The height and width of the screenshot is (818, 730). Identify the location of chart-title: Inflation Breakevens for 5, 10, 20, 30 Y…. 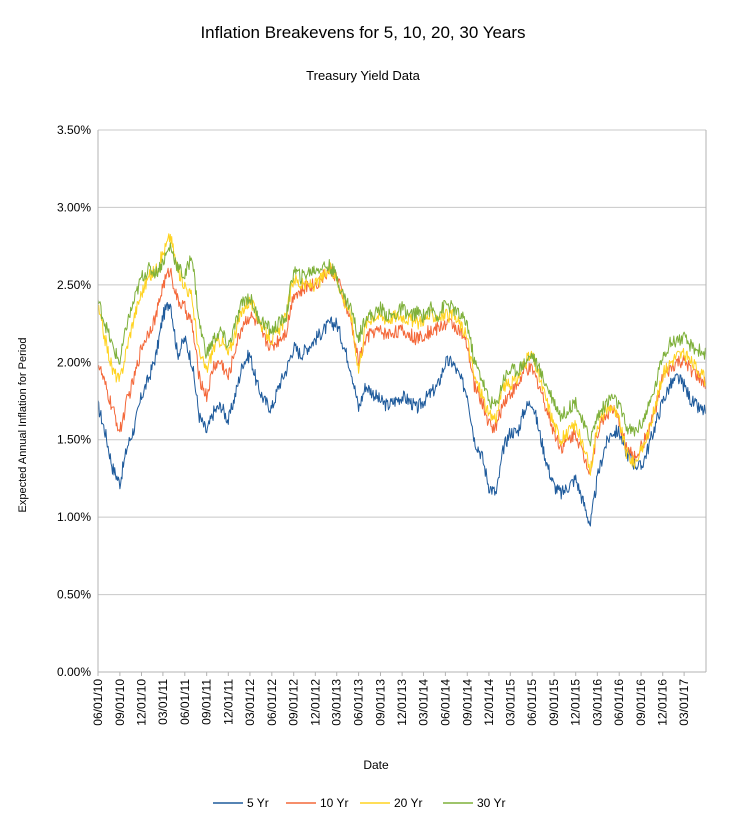
(362, 32).